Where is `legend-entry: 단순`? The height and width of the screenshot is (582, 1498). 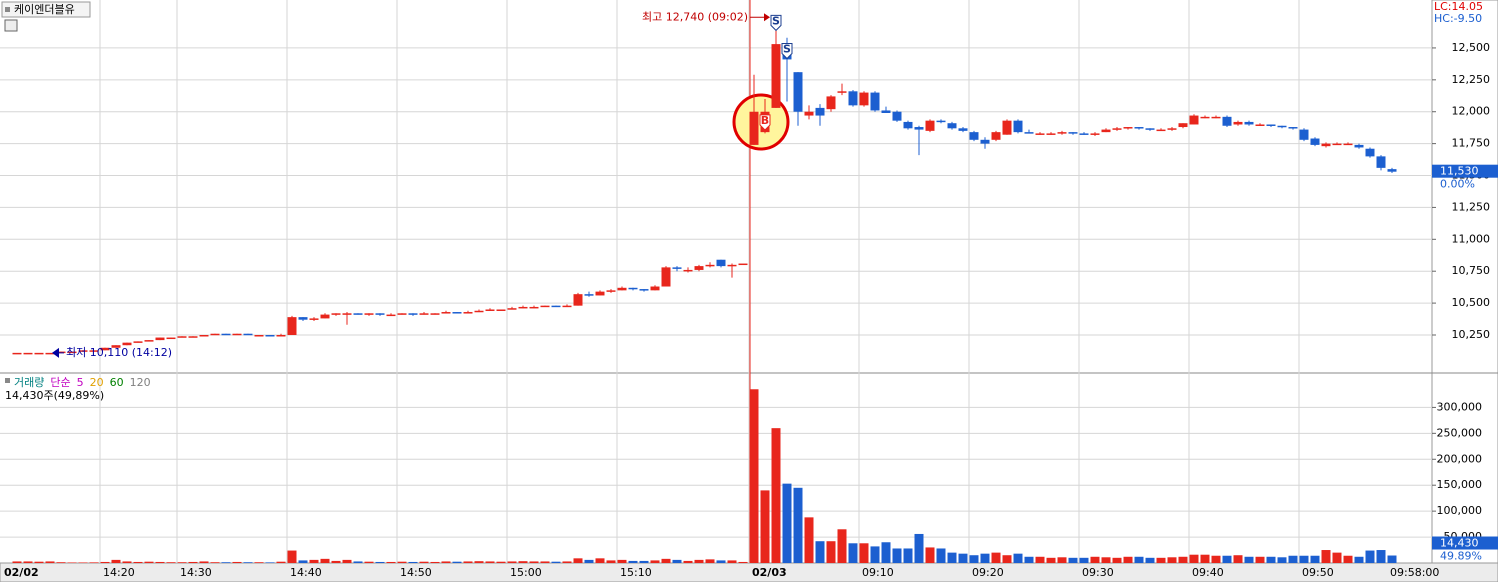
legend-entry: 단순 is located at coordinates (60, 382).